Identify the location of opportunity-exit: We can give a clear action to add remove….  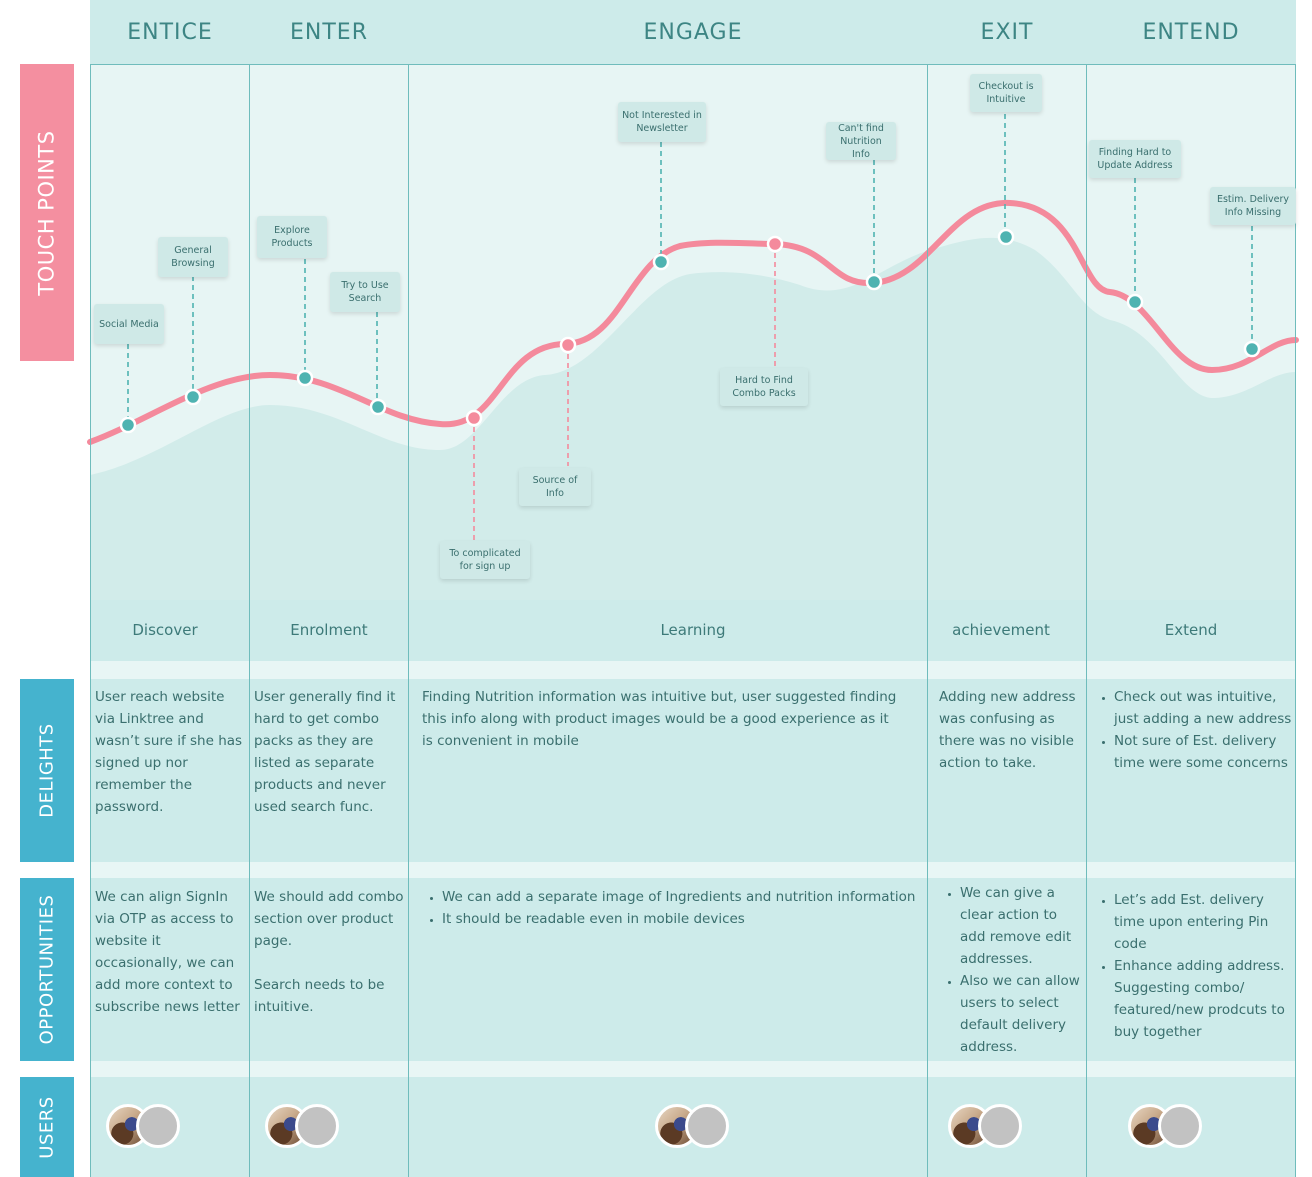
(1011, 970).